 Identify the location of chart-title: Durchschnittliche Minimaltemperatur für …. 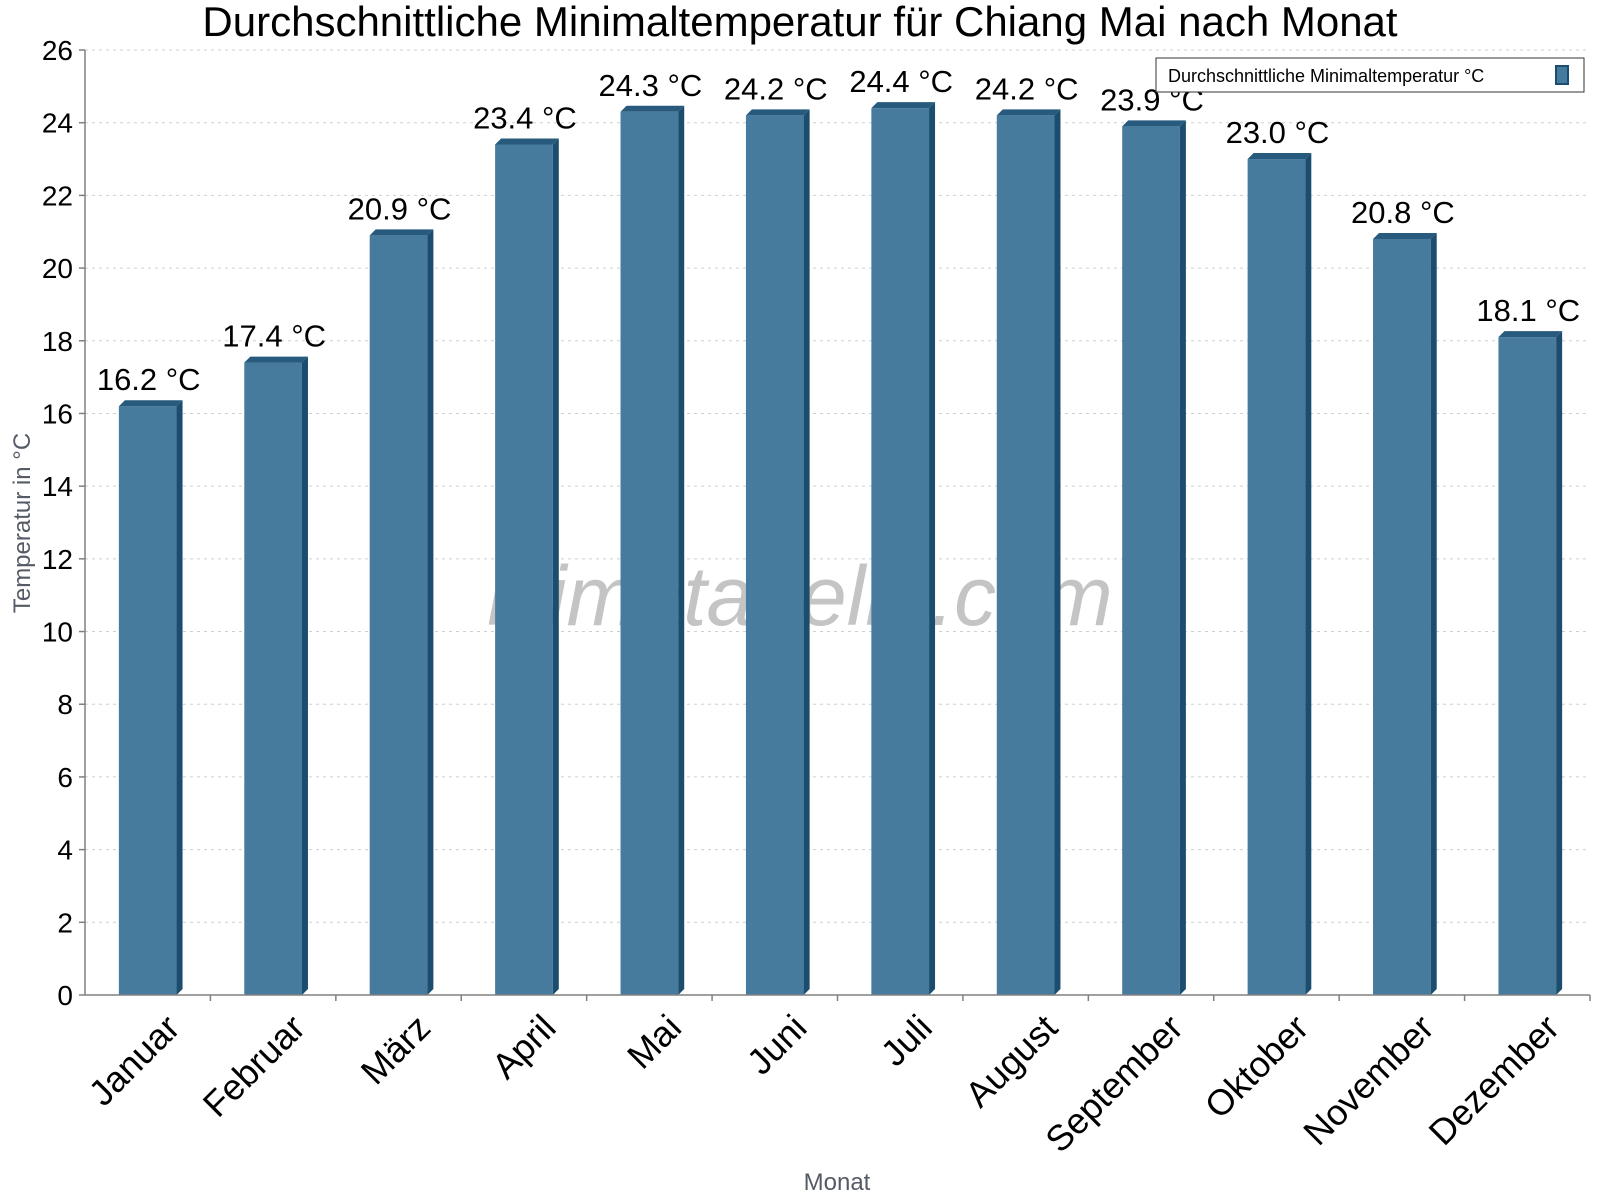
(800, 22).